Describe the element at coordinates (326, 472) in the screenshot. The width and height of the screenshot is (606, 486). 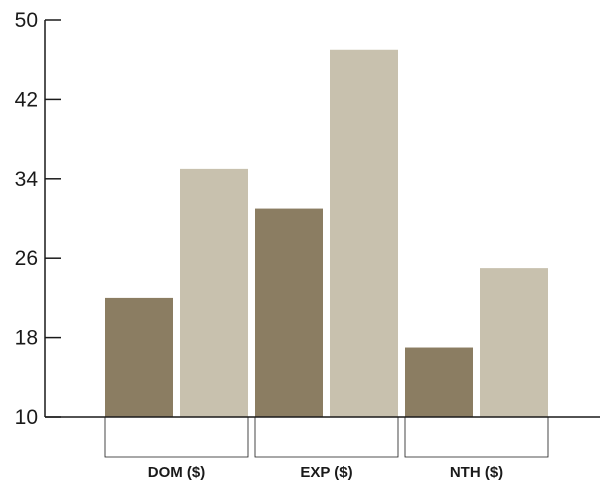
I see `category-label: EXP ($)` at that location.